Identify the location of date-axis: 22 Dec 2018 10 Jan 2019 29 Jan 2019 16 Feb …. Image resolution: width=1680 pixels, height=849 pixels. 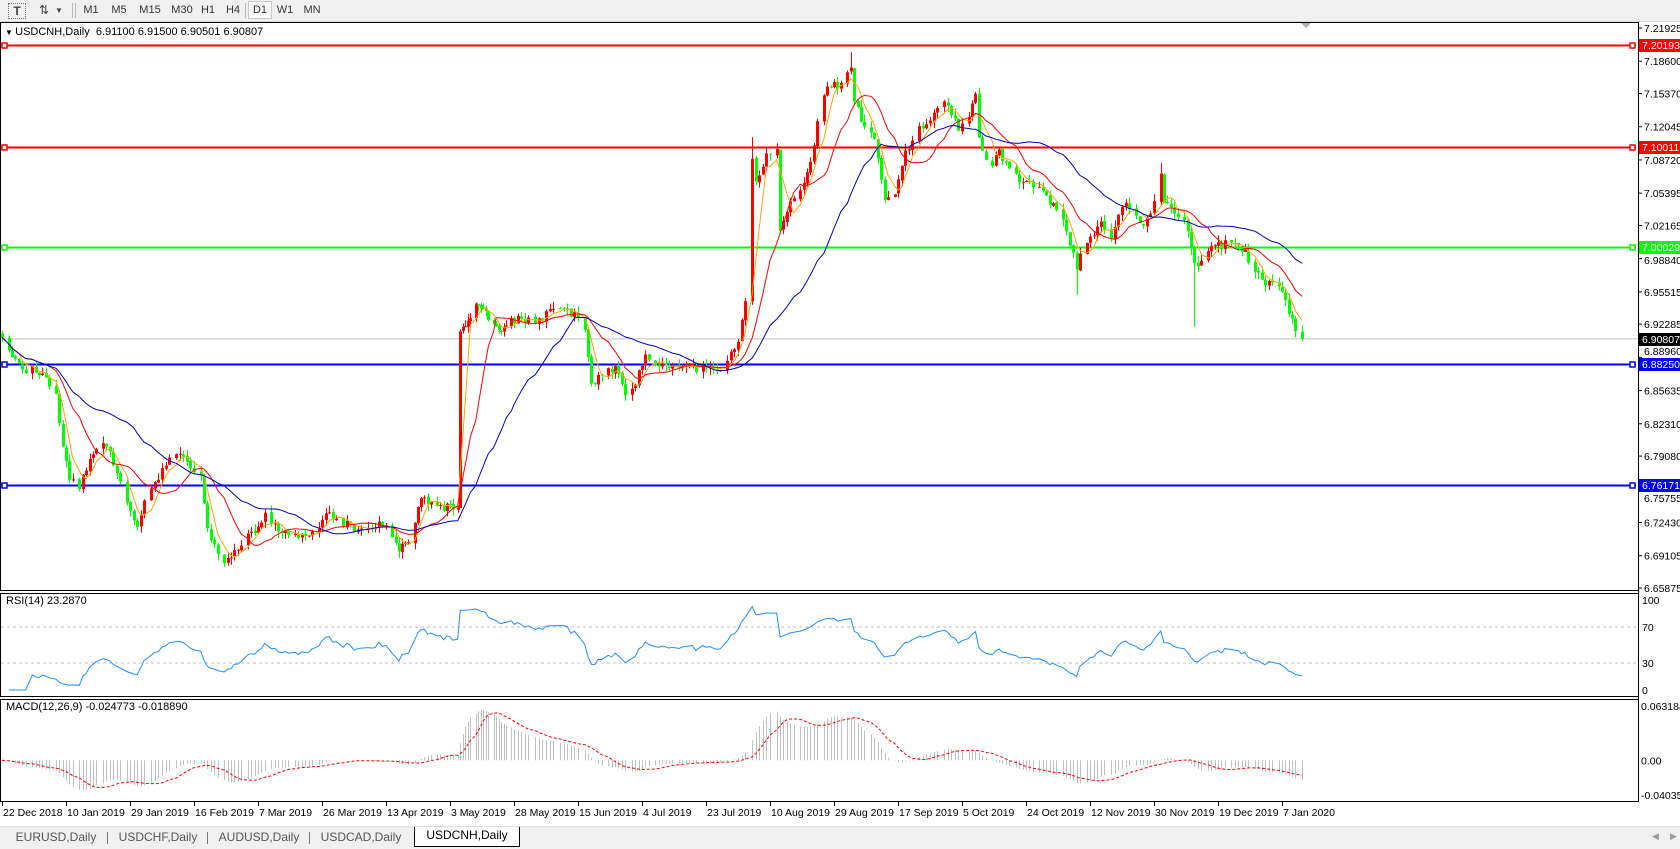
(669, 810).